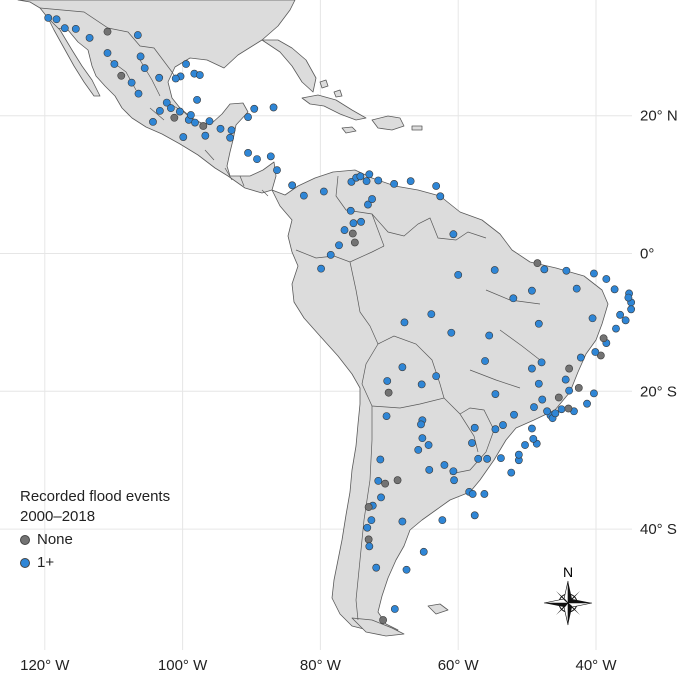  What do you see at coordinates (647, 254) in the screenshot?
I see `latitude-label: 0°` at bounding box center [647, 254].